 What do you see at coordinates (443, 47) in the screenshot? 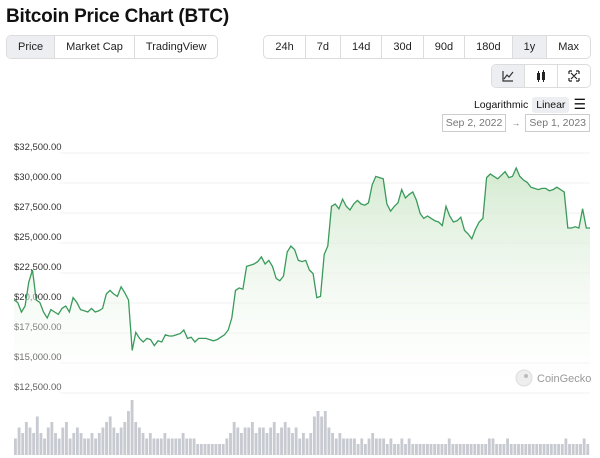
I see `range-90d: 90d` at bounding box center [443, 47].